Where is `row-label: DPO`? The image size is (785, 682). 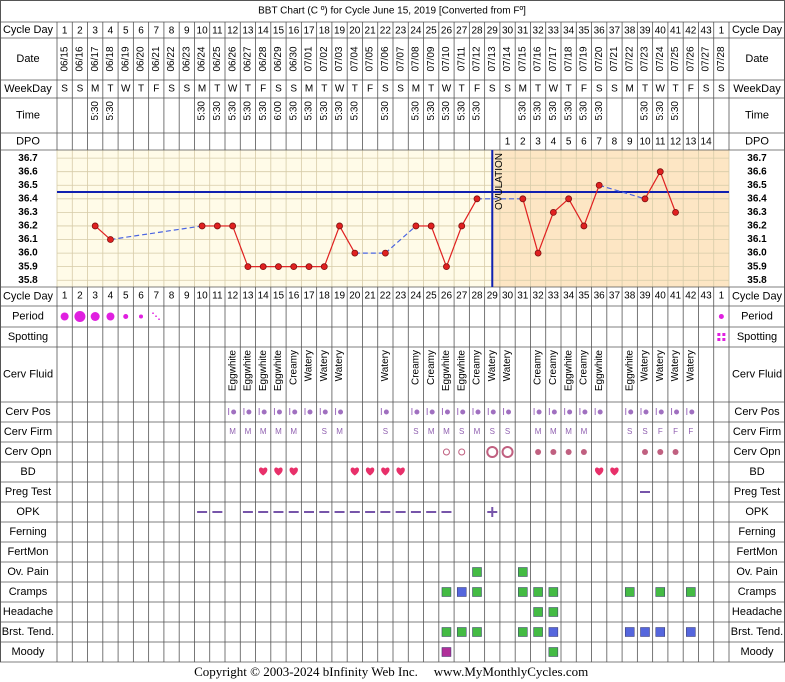 row-label: DPO is located at coordinates (757, 141).